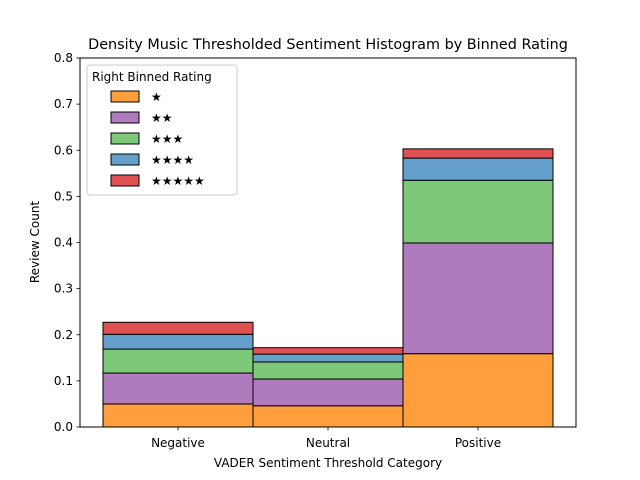 Image resolution: width=640 pixels, height=480 pixels. Describe the element at coordinates (172, 160) in the screenshot. I see `legend-label: ★★★★` at that location.